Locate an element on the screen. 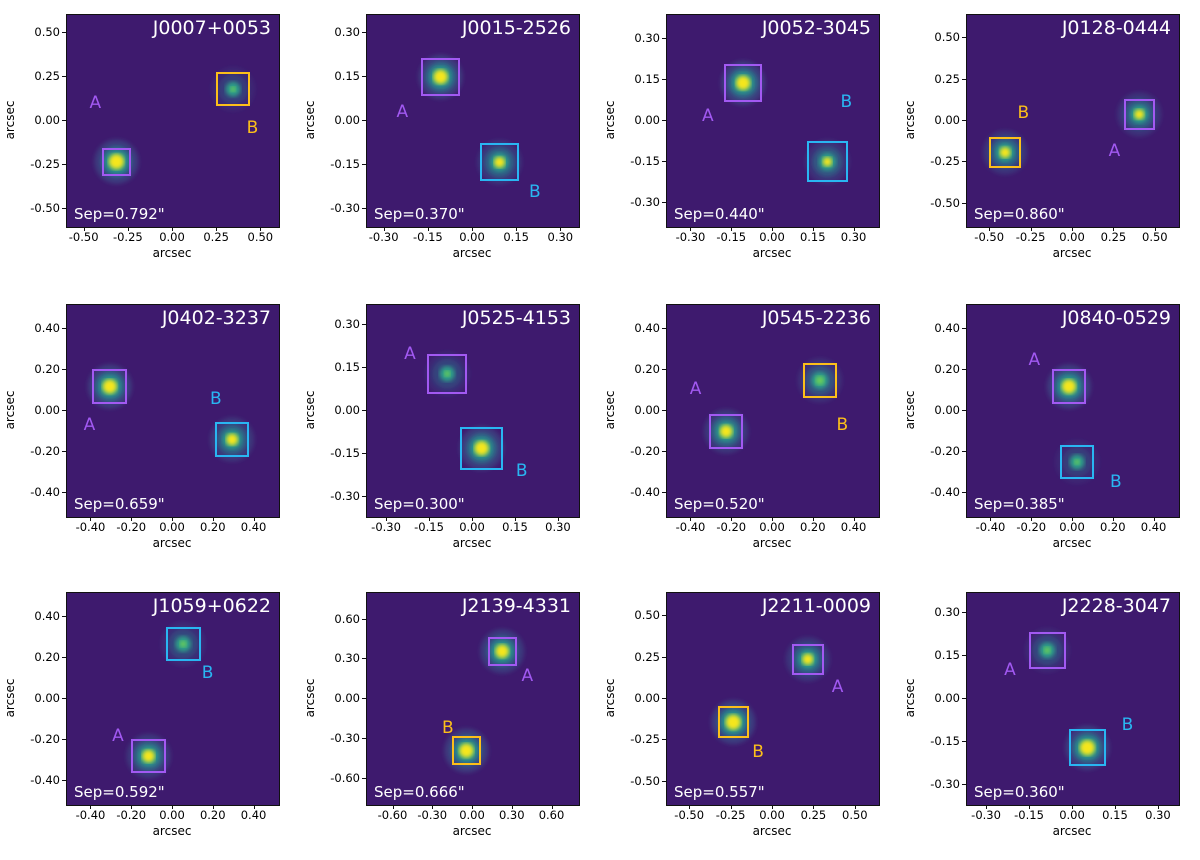  image-plot: A B J1059+0622 Sep=0.592" is located at coordinates (173, 699).